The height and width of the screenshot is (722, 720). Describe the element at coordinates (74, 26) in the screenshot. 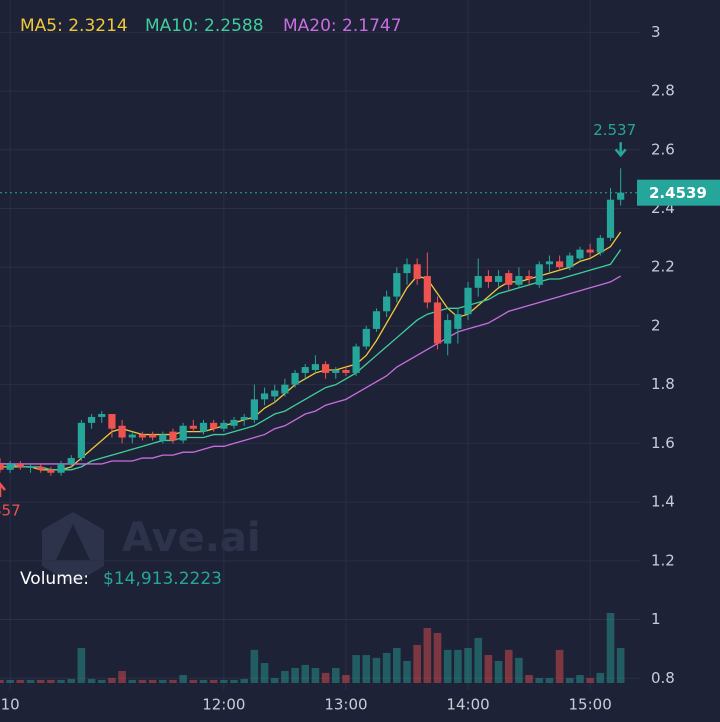

I see `legend-entry: MA5: 2.3214` at that location.